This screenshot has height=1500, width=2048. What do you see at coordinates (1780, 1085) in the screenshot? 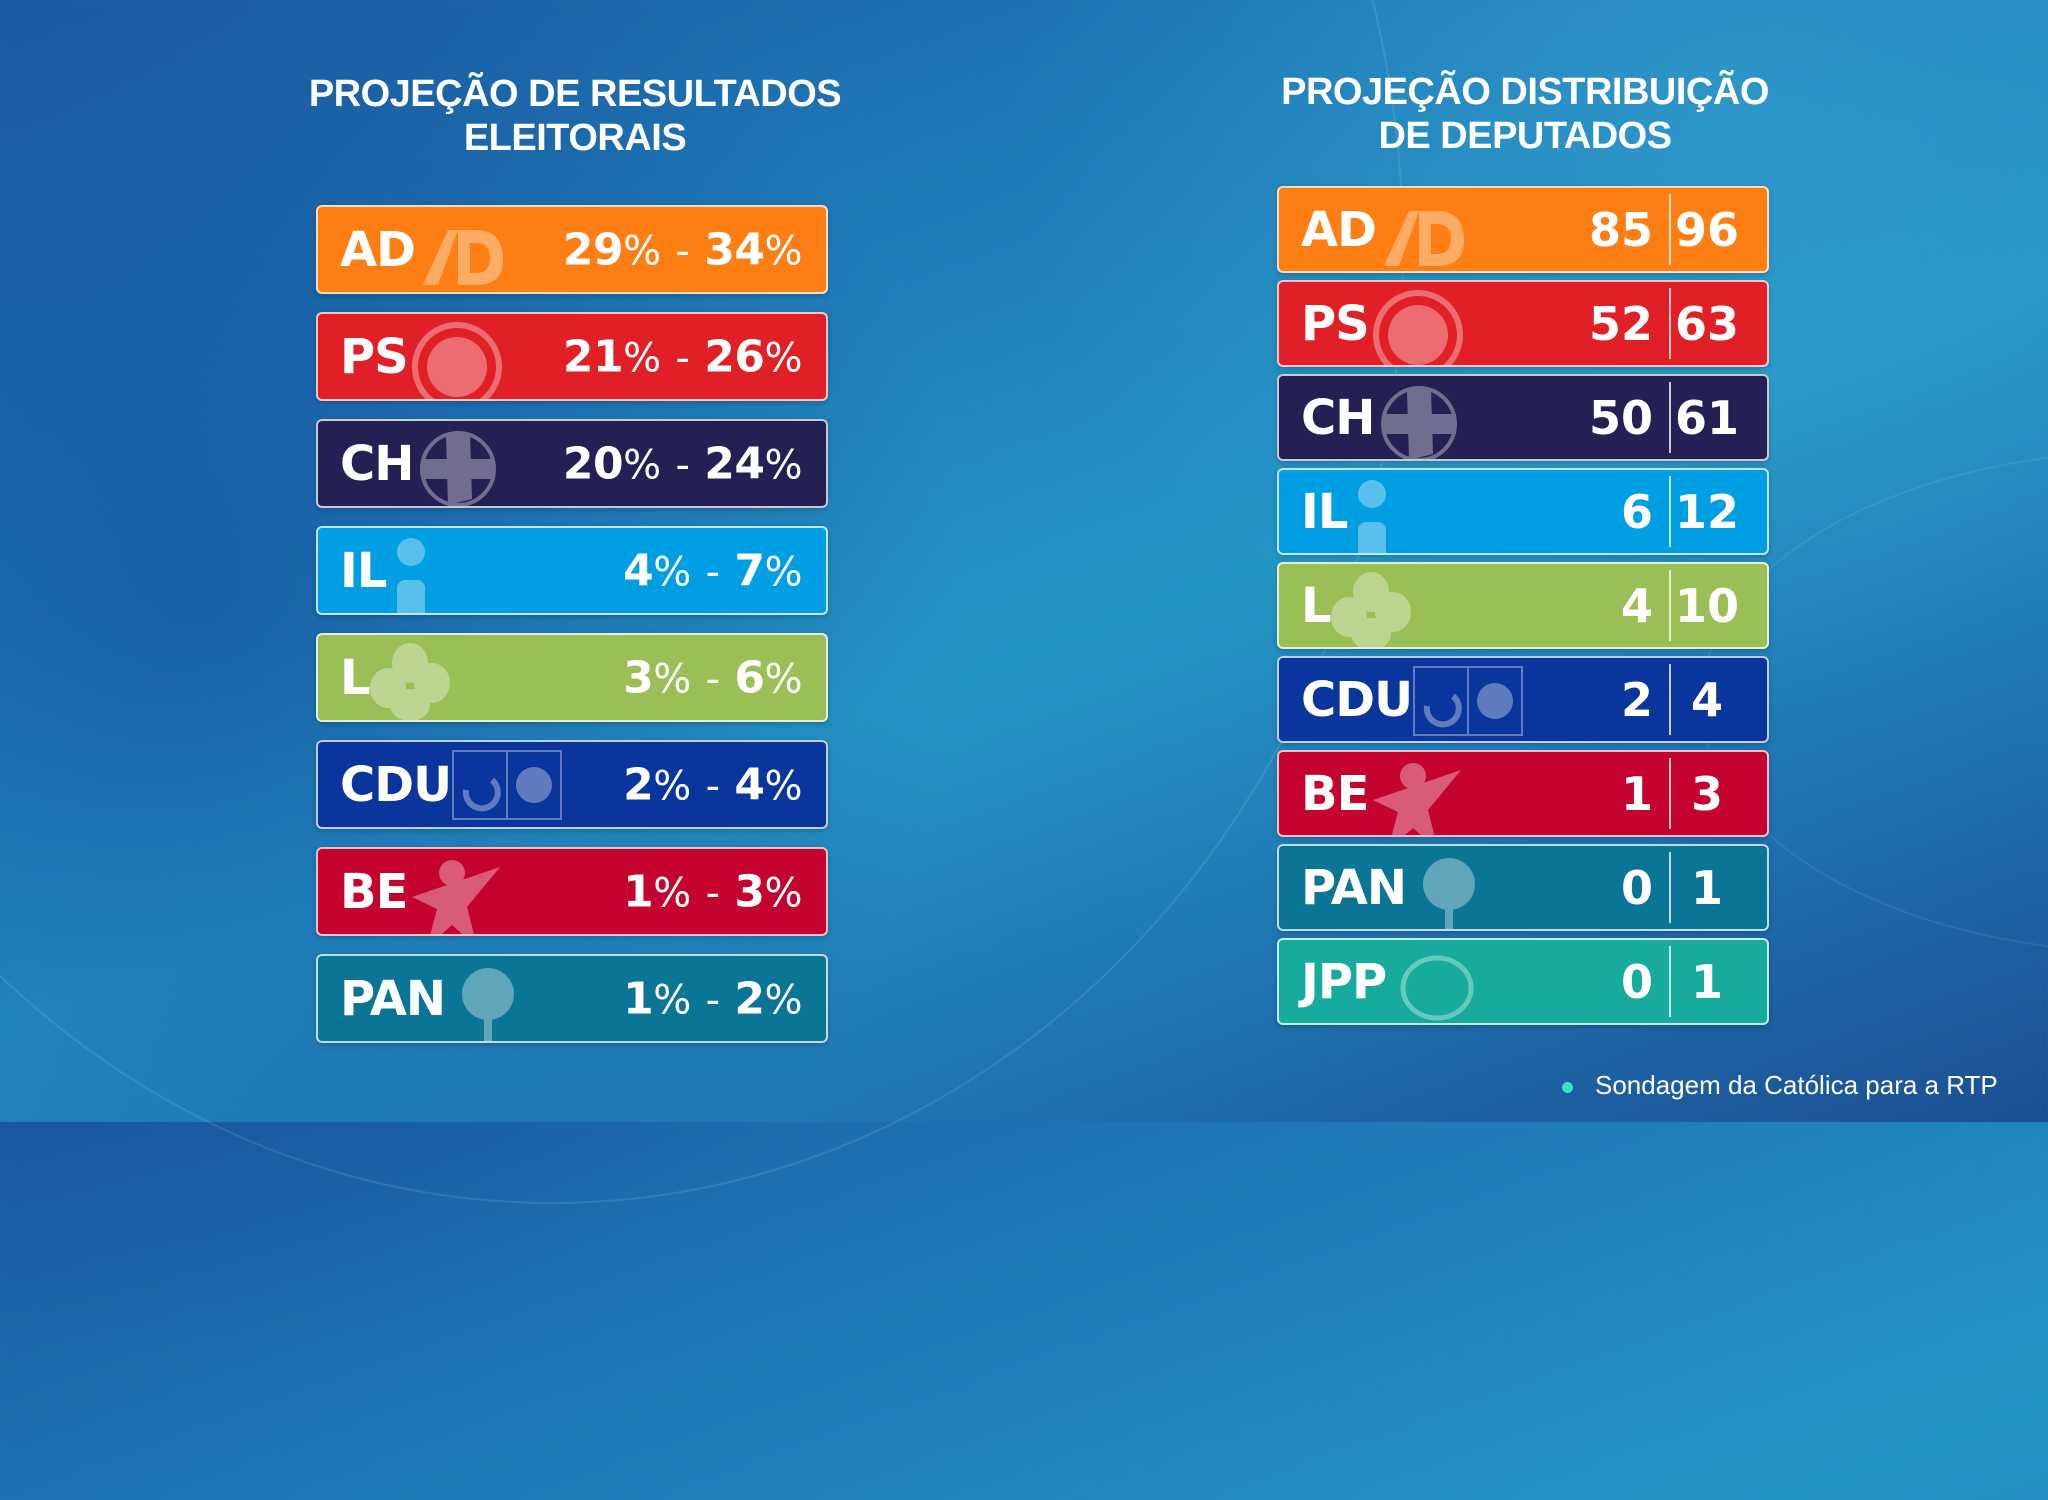
I see `source-note: Sondagem da Católica para a RTP` at bounding box center [1780, 1085].